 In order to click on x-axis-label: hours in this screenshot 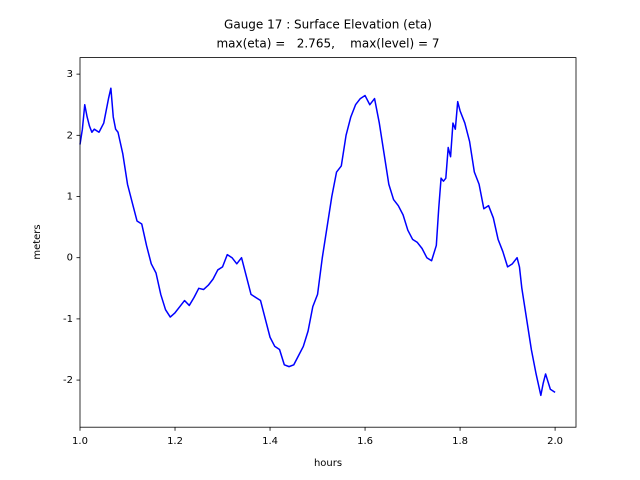, I will do `click(328, 463)`.